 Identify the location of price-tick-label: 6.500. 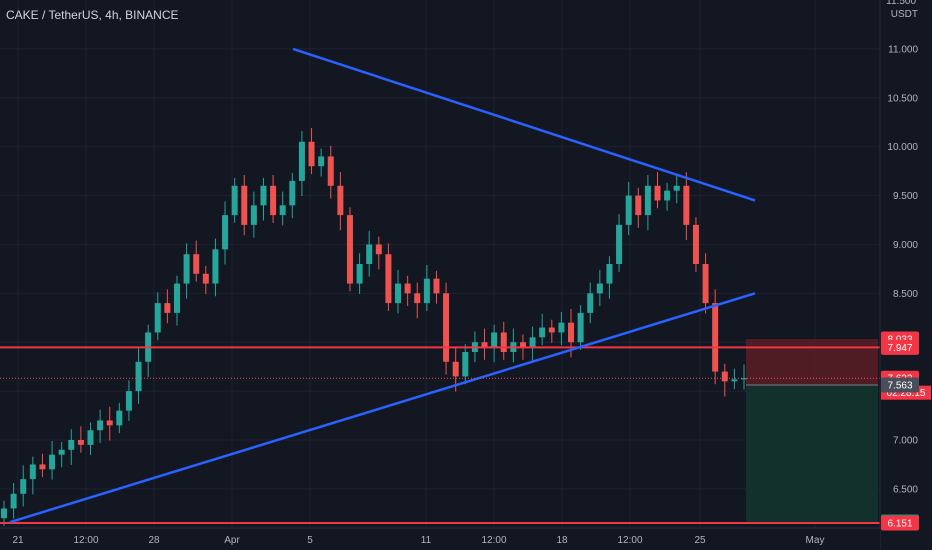
(905, 489).